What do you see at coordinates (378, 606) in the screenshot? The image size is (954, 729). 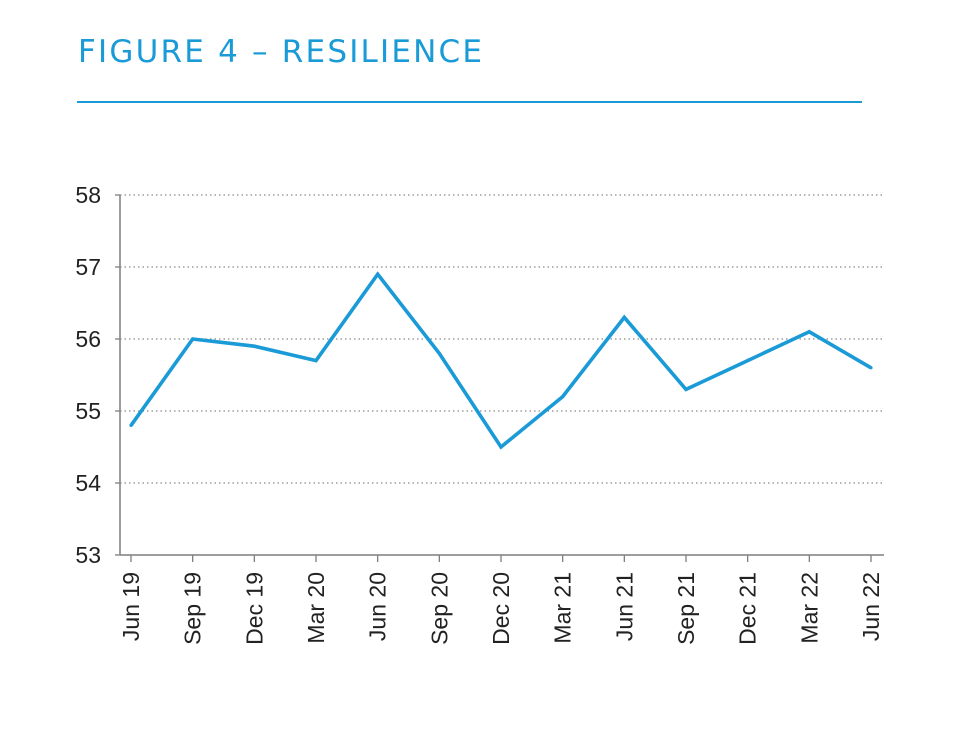 I see `x-tick-label-4: Jun 20` at bounding box center [378, 606].